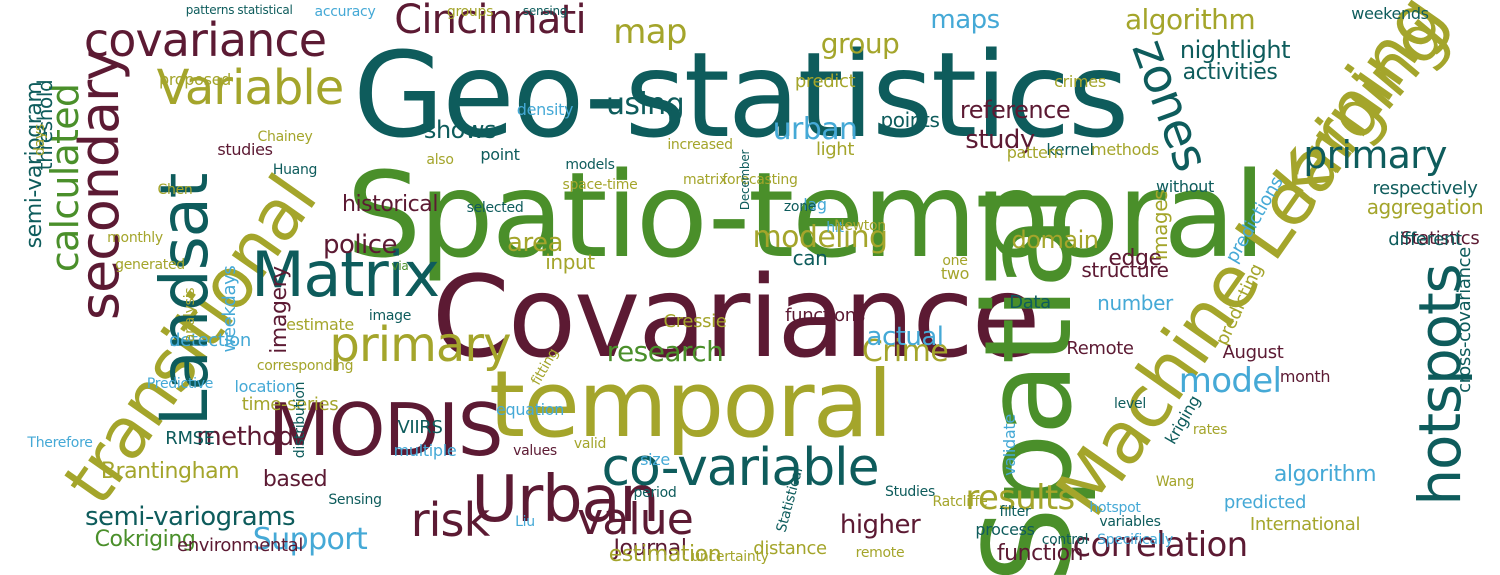 The height and width of the screenshot is (575, 1500). Describe the element at coordinates (190, 438) in the screenshot. I see `cloud-word: RMSE` at that location.